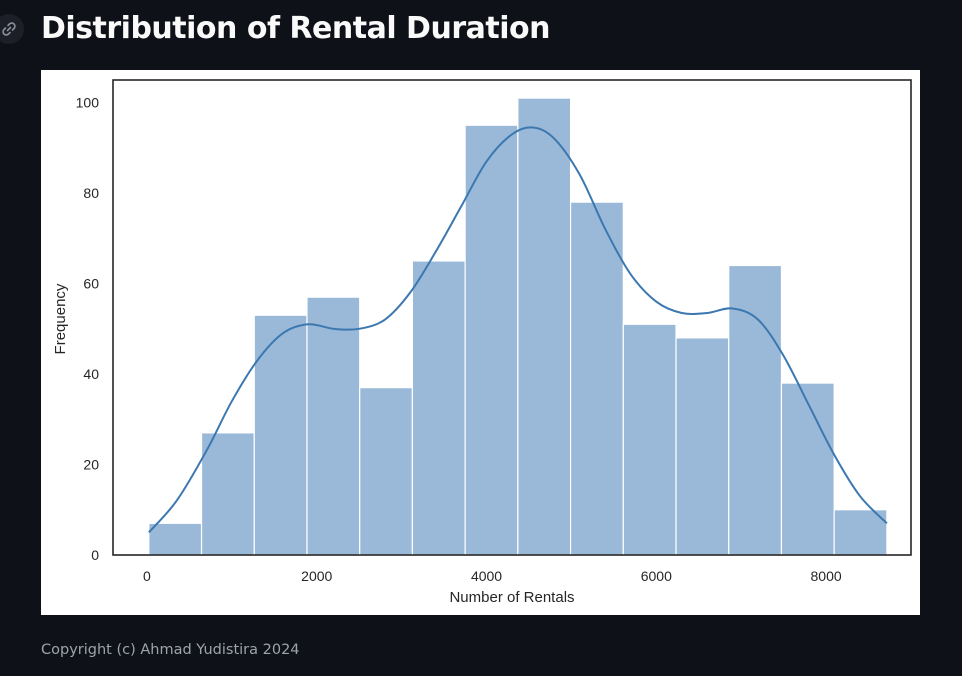 The height and width of the screenshot is (676, 962). I want to click on x-tick-label: 8000, so click(826, 576).